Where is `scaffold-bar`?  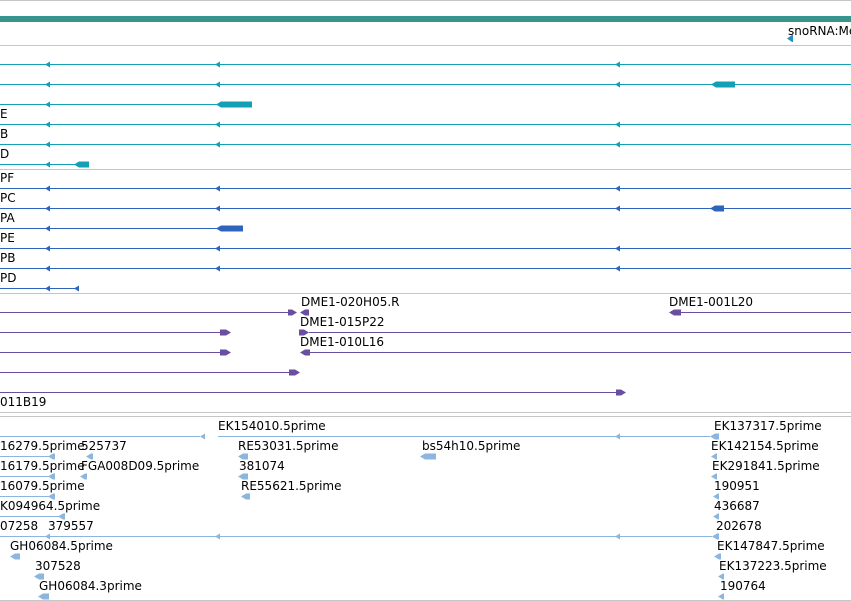 scaffold-bar is located at coordinates (425, 19).